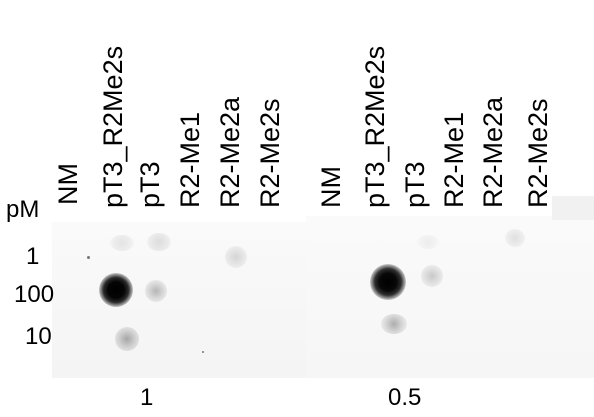  Describe the element at coordinates (454, 159) in the screenshot. I see `lane-label-right-r2-me1: R2-Me1` at that location.